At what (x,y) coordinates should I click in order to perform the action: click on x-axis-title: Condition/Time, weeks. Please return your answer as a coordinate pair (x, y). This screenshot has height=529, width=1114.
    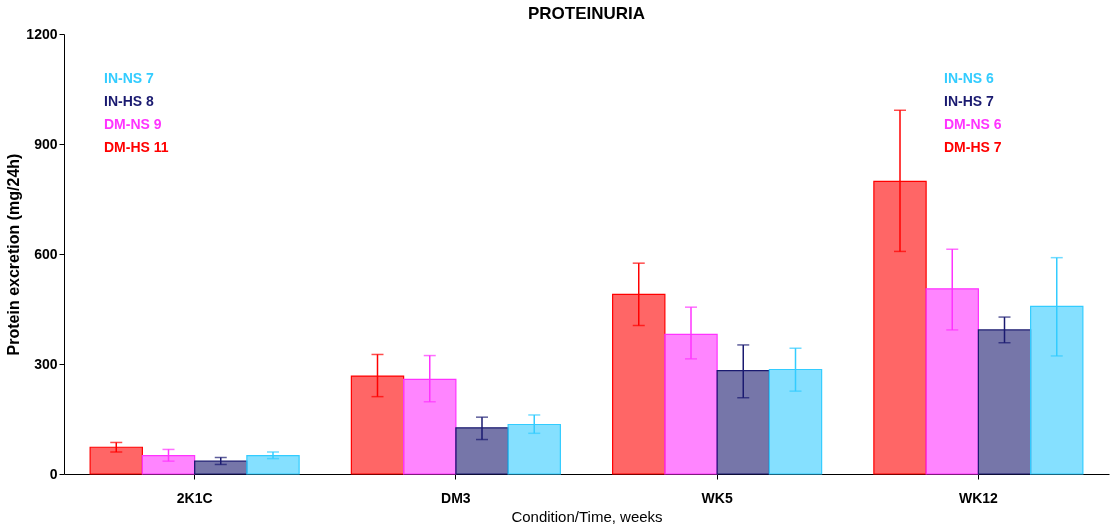
    Looking at the image, I should click on (587, 516).